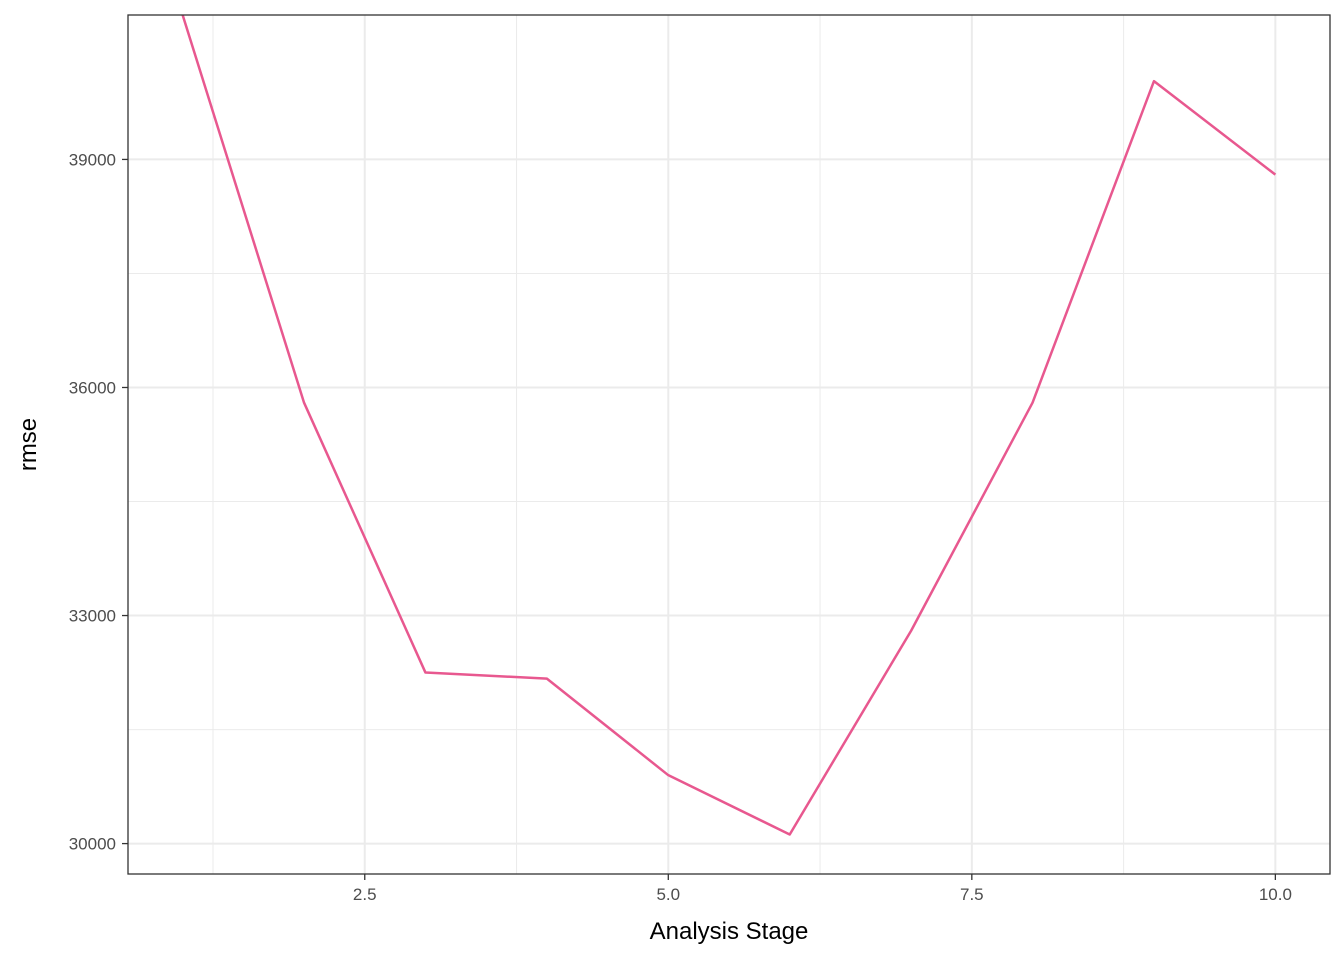 This screenshot has height=960, width=1344. I want to click on x-tick-label: 7.5, so click(972, 894).